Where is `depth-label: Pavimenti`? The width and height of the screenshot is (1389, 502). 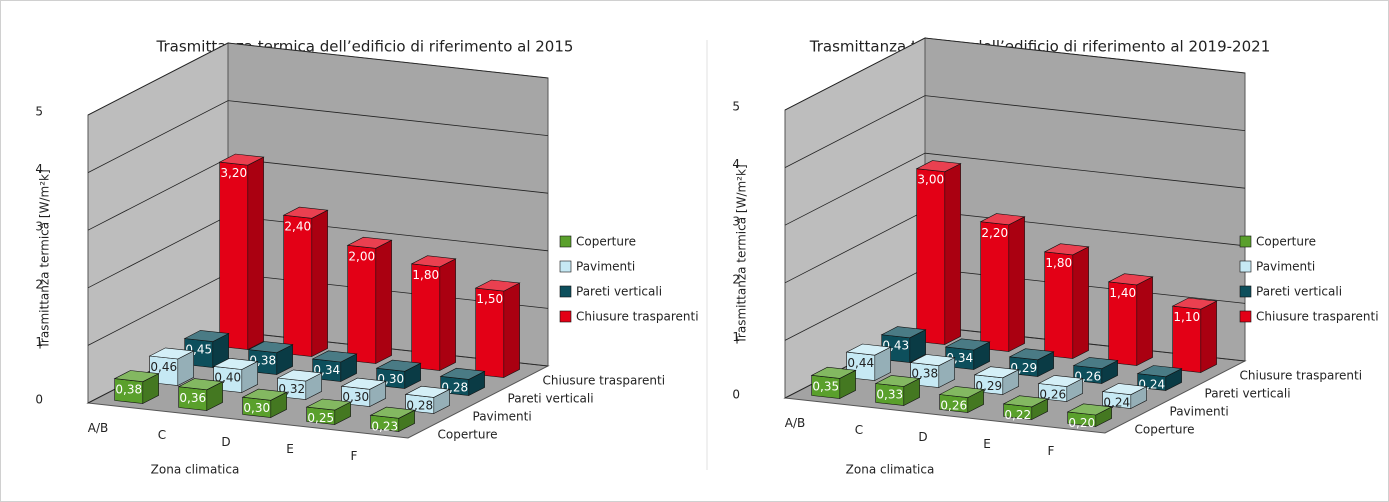 depth-label: Pavimenti is located at coordinates (1199, 412).